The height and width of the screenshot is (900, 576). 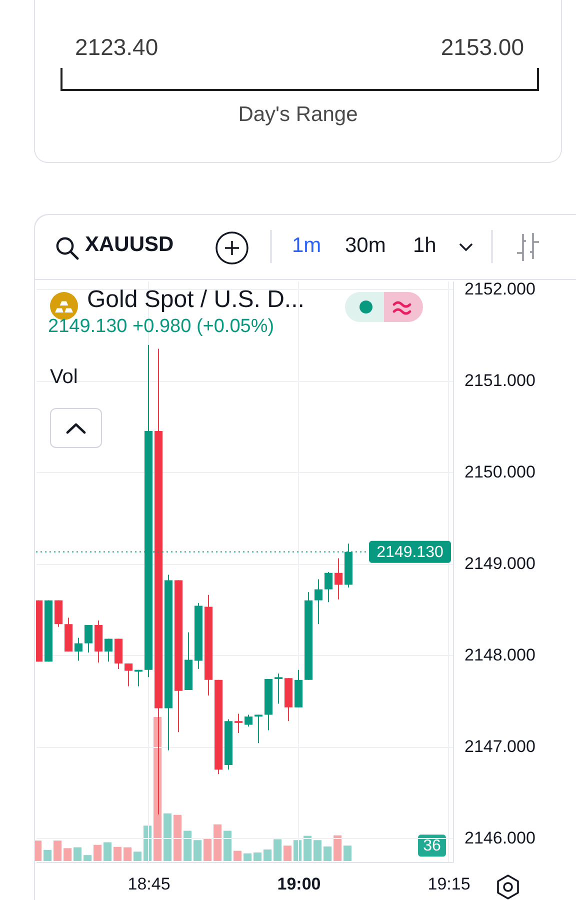 What do you see at coordinates (149, 884) in the screenshot?
I see `x-tick-label: 18:45` at bounding box center [149, 884].